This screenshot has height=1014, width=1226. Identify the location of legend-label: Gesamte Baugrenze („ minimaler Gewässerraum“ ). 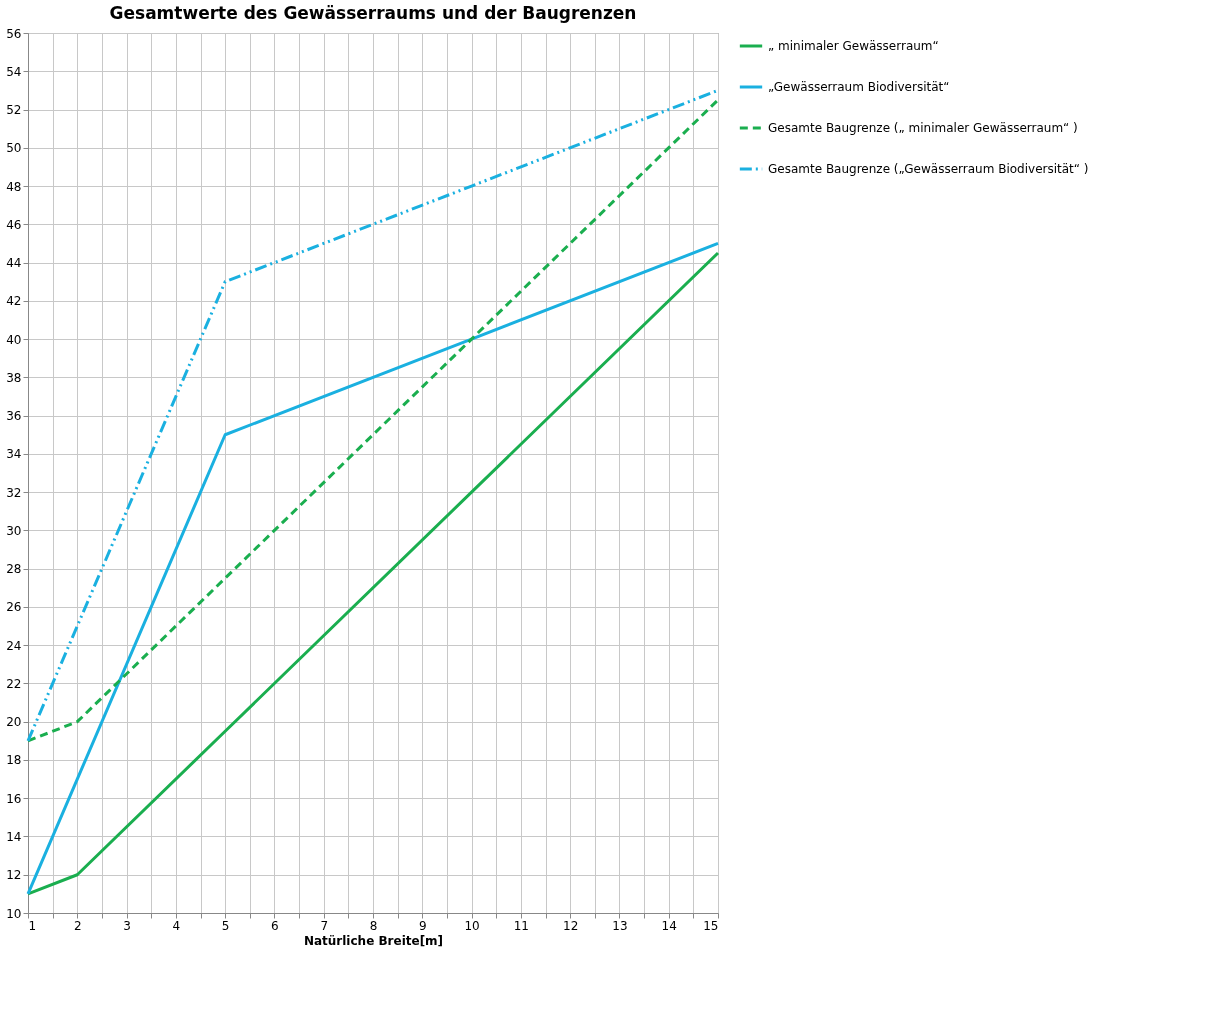
(923, 128).